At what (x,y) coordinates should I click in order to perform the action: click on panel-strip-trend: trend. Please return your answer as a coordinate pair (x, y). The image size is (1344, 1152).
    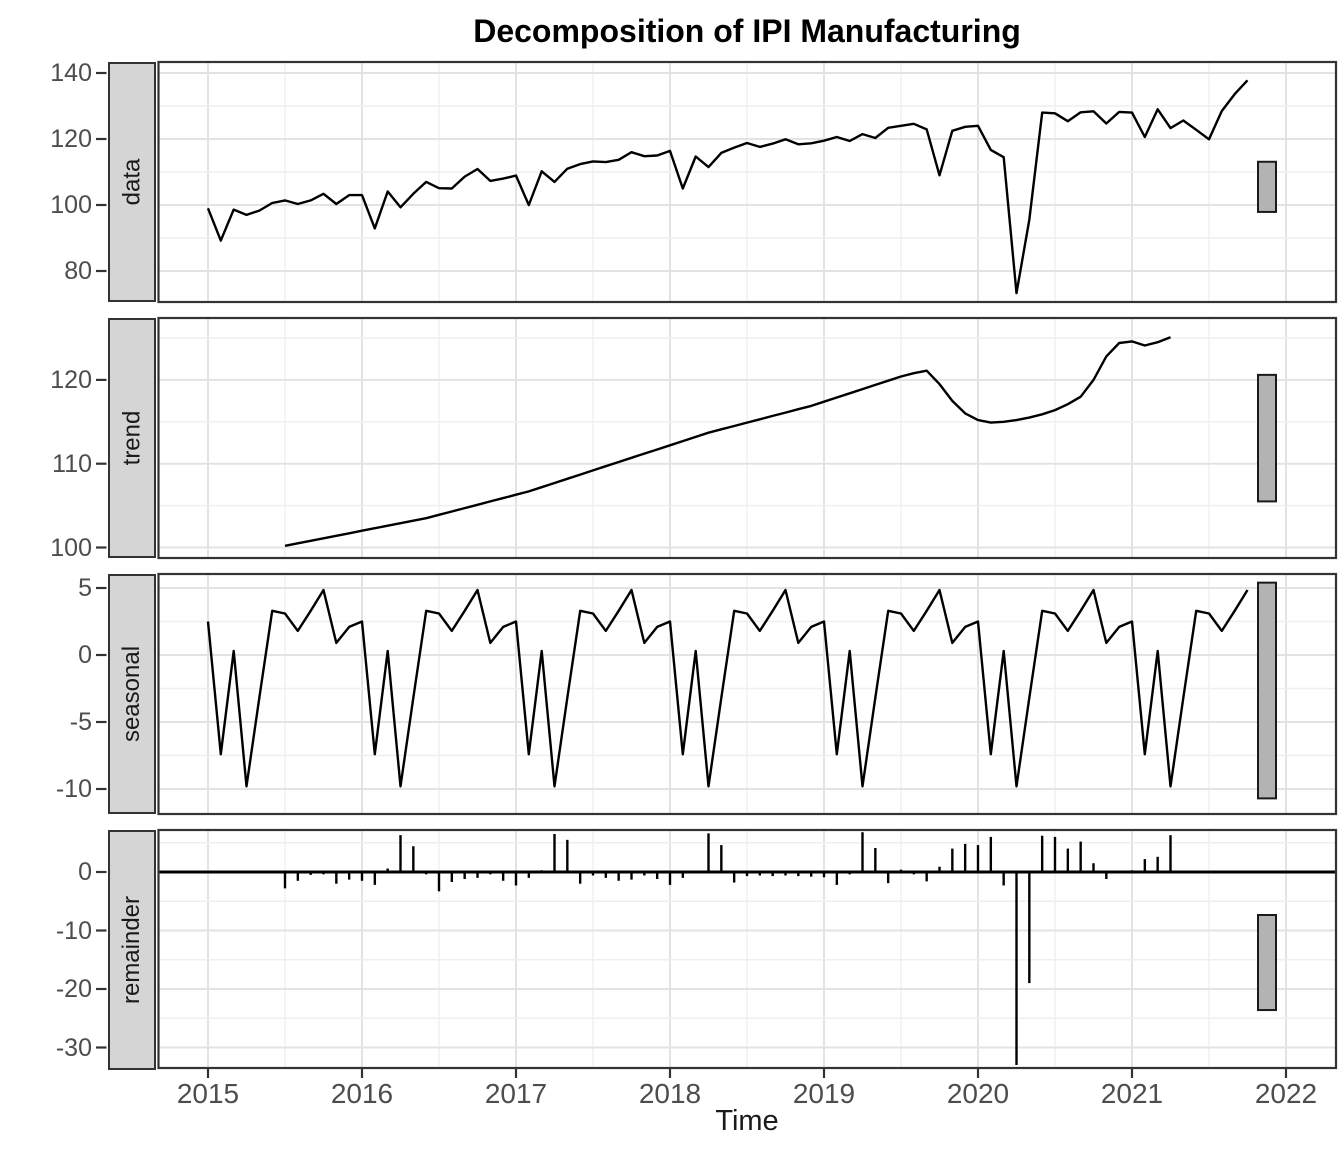
    Looking at the image, I should click on (132, 438).